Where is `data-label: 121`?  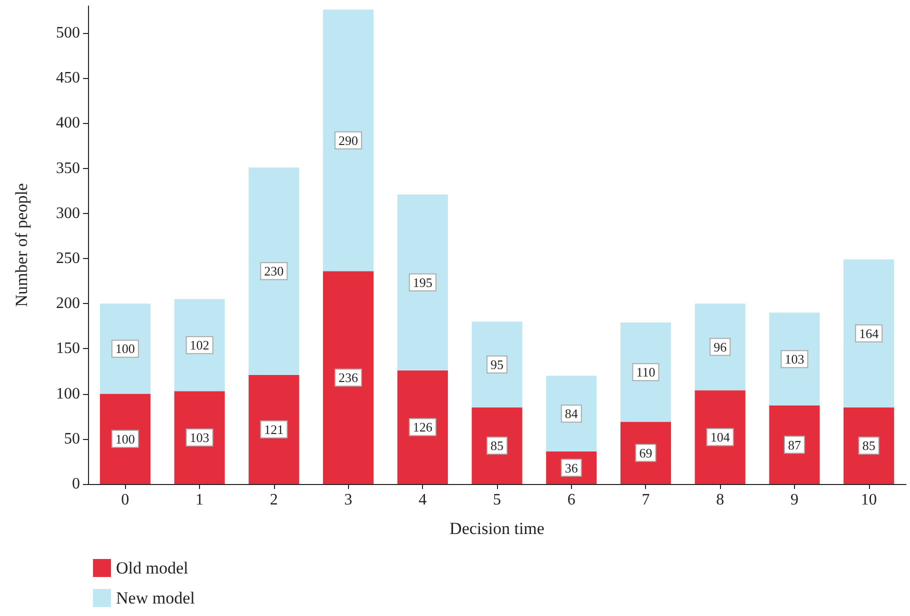
data-label: 121 is located at coordinates (274, 429).